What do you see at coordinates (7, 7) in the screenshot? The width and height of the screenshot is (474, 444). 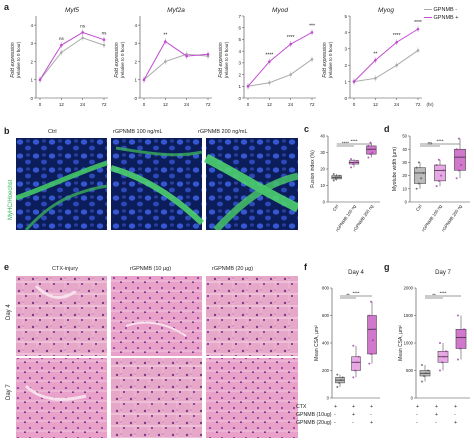 I see `panel-letter-a: a` at bounding box center [7, 7].